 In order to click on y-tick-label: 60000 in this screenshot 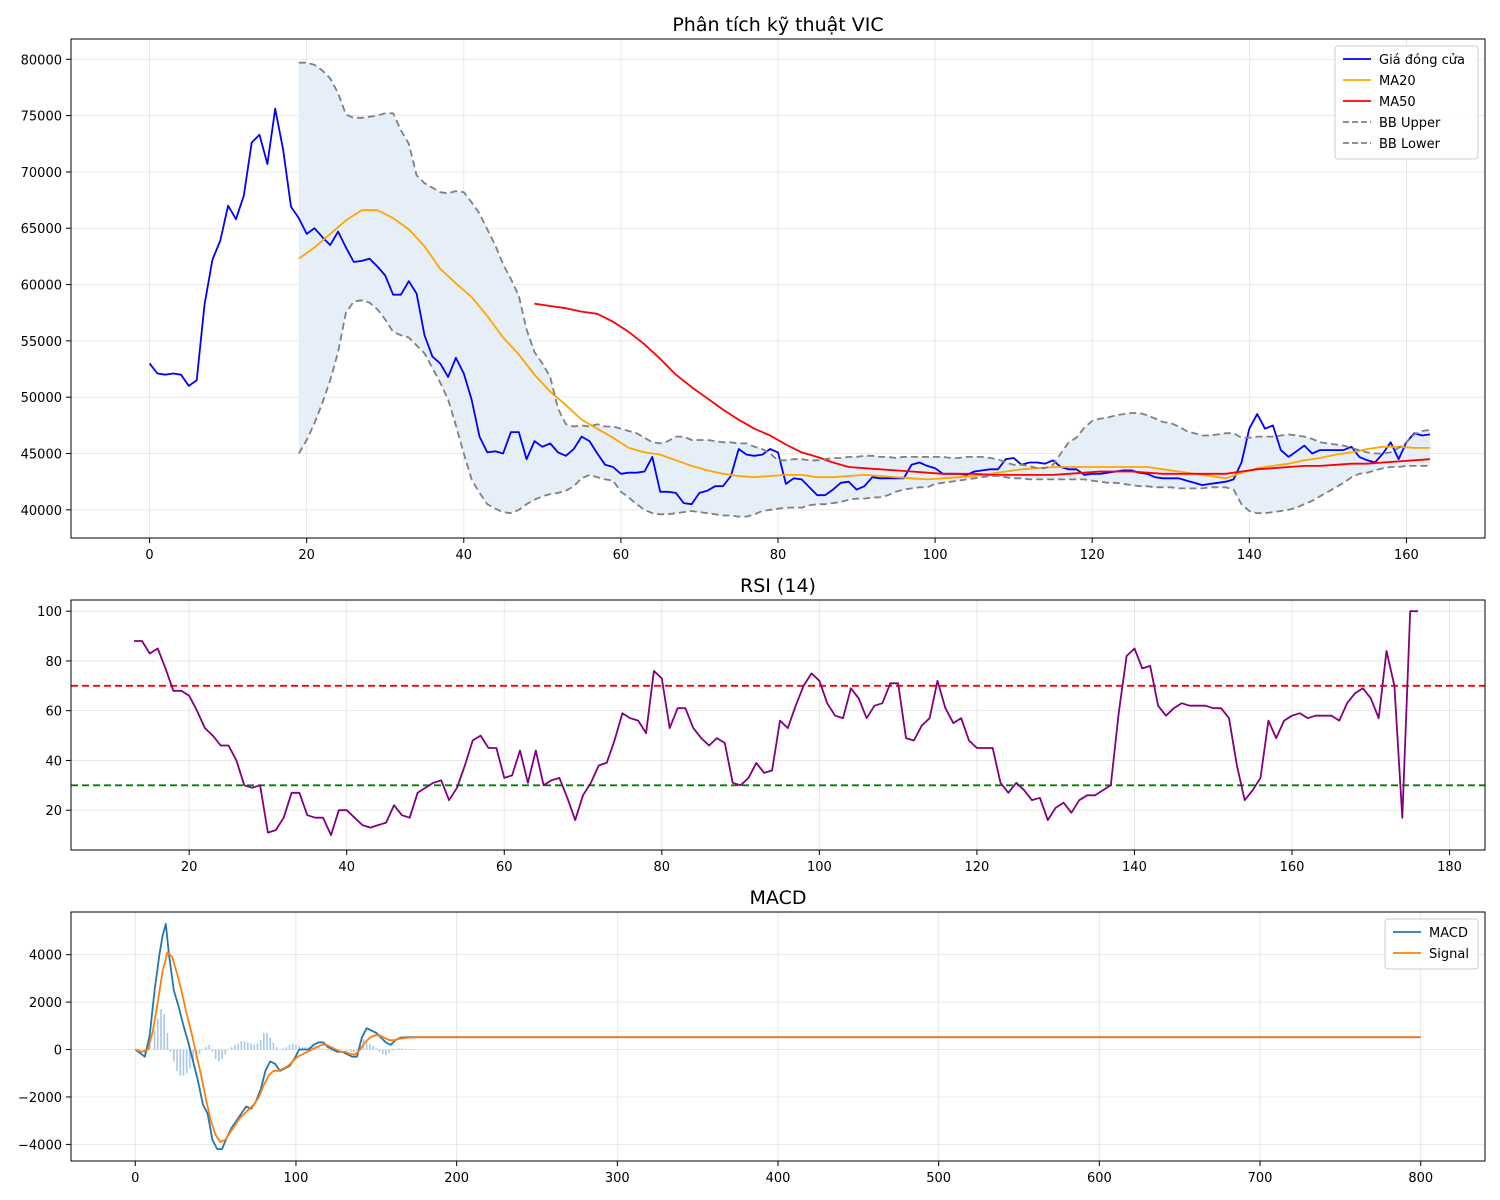, I will do `click(41, 286)`.